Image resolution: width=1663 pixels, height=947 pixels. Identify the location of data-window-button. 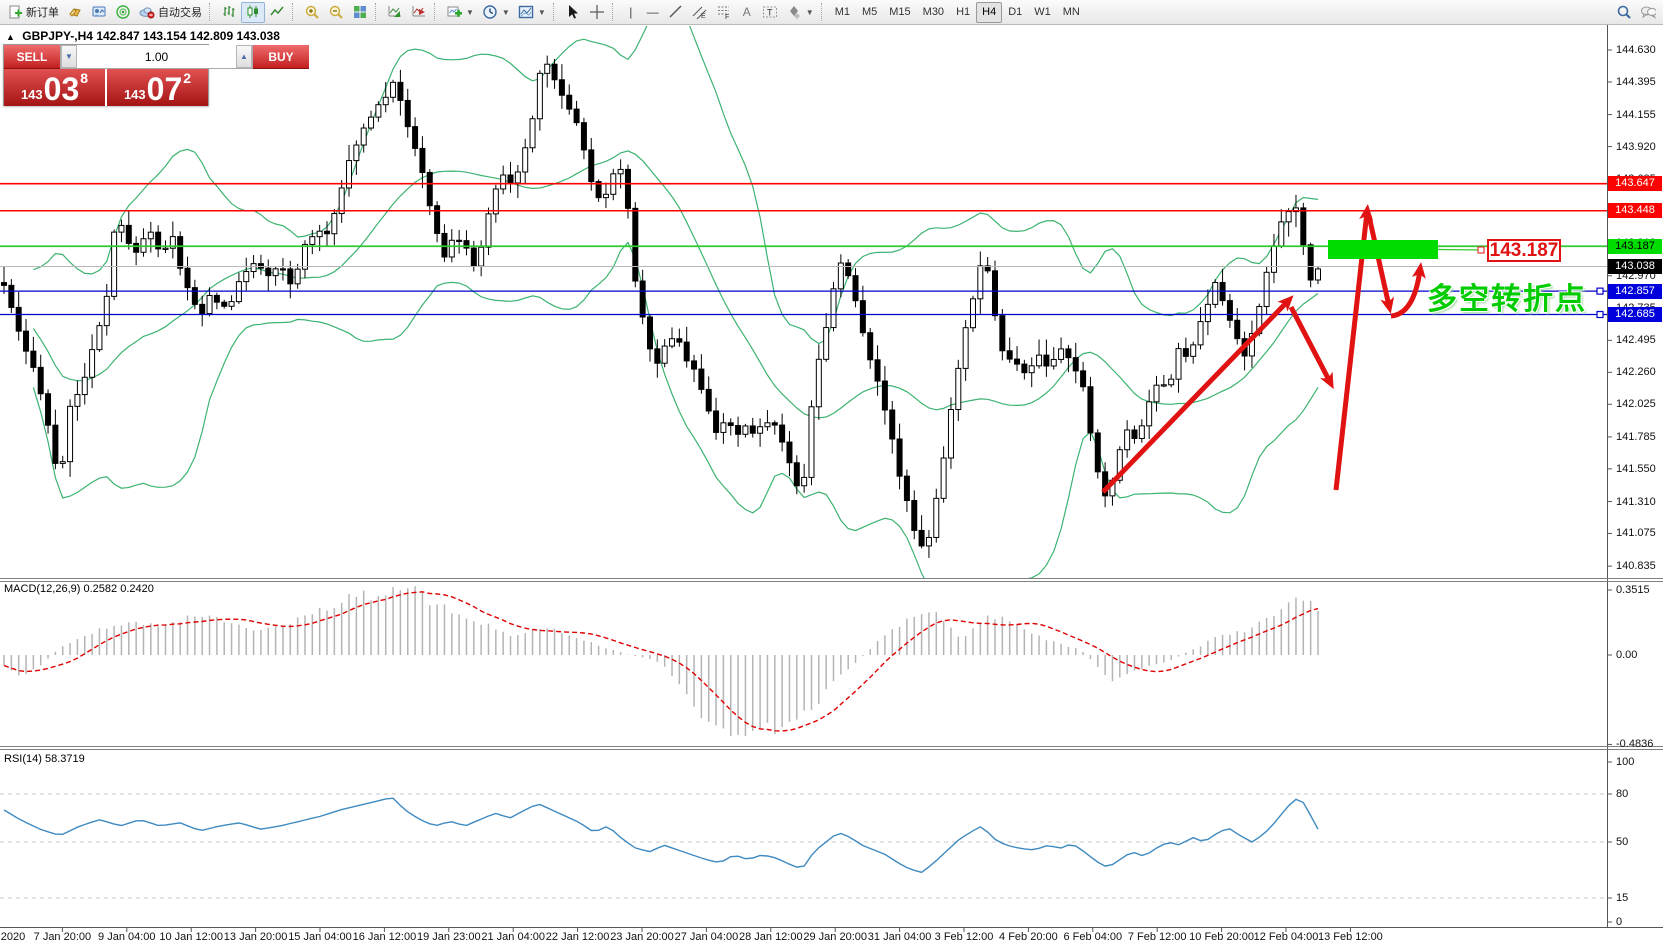
(99, 12).